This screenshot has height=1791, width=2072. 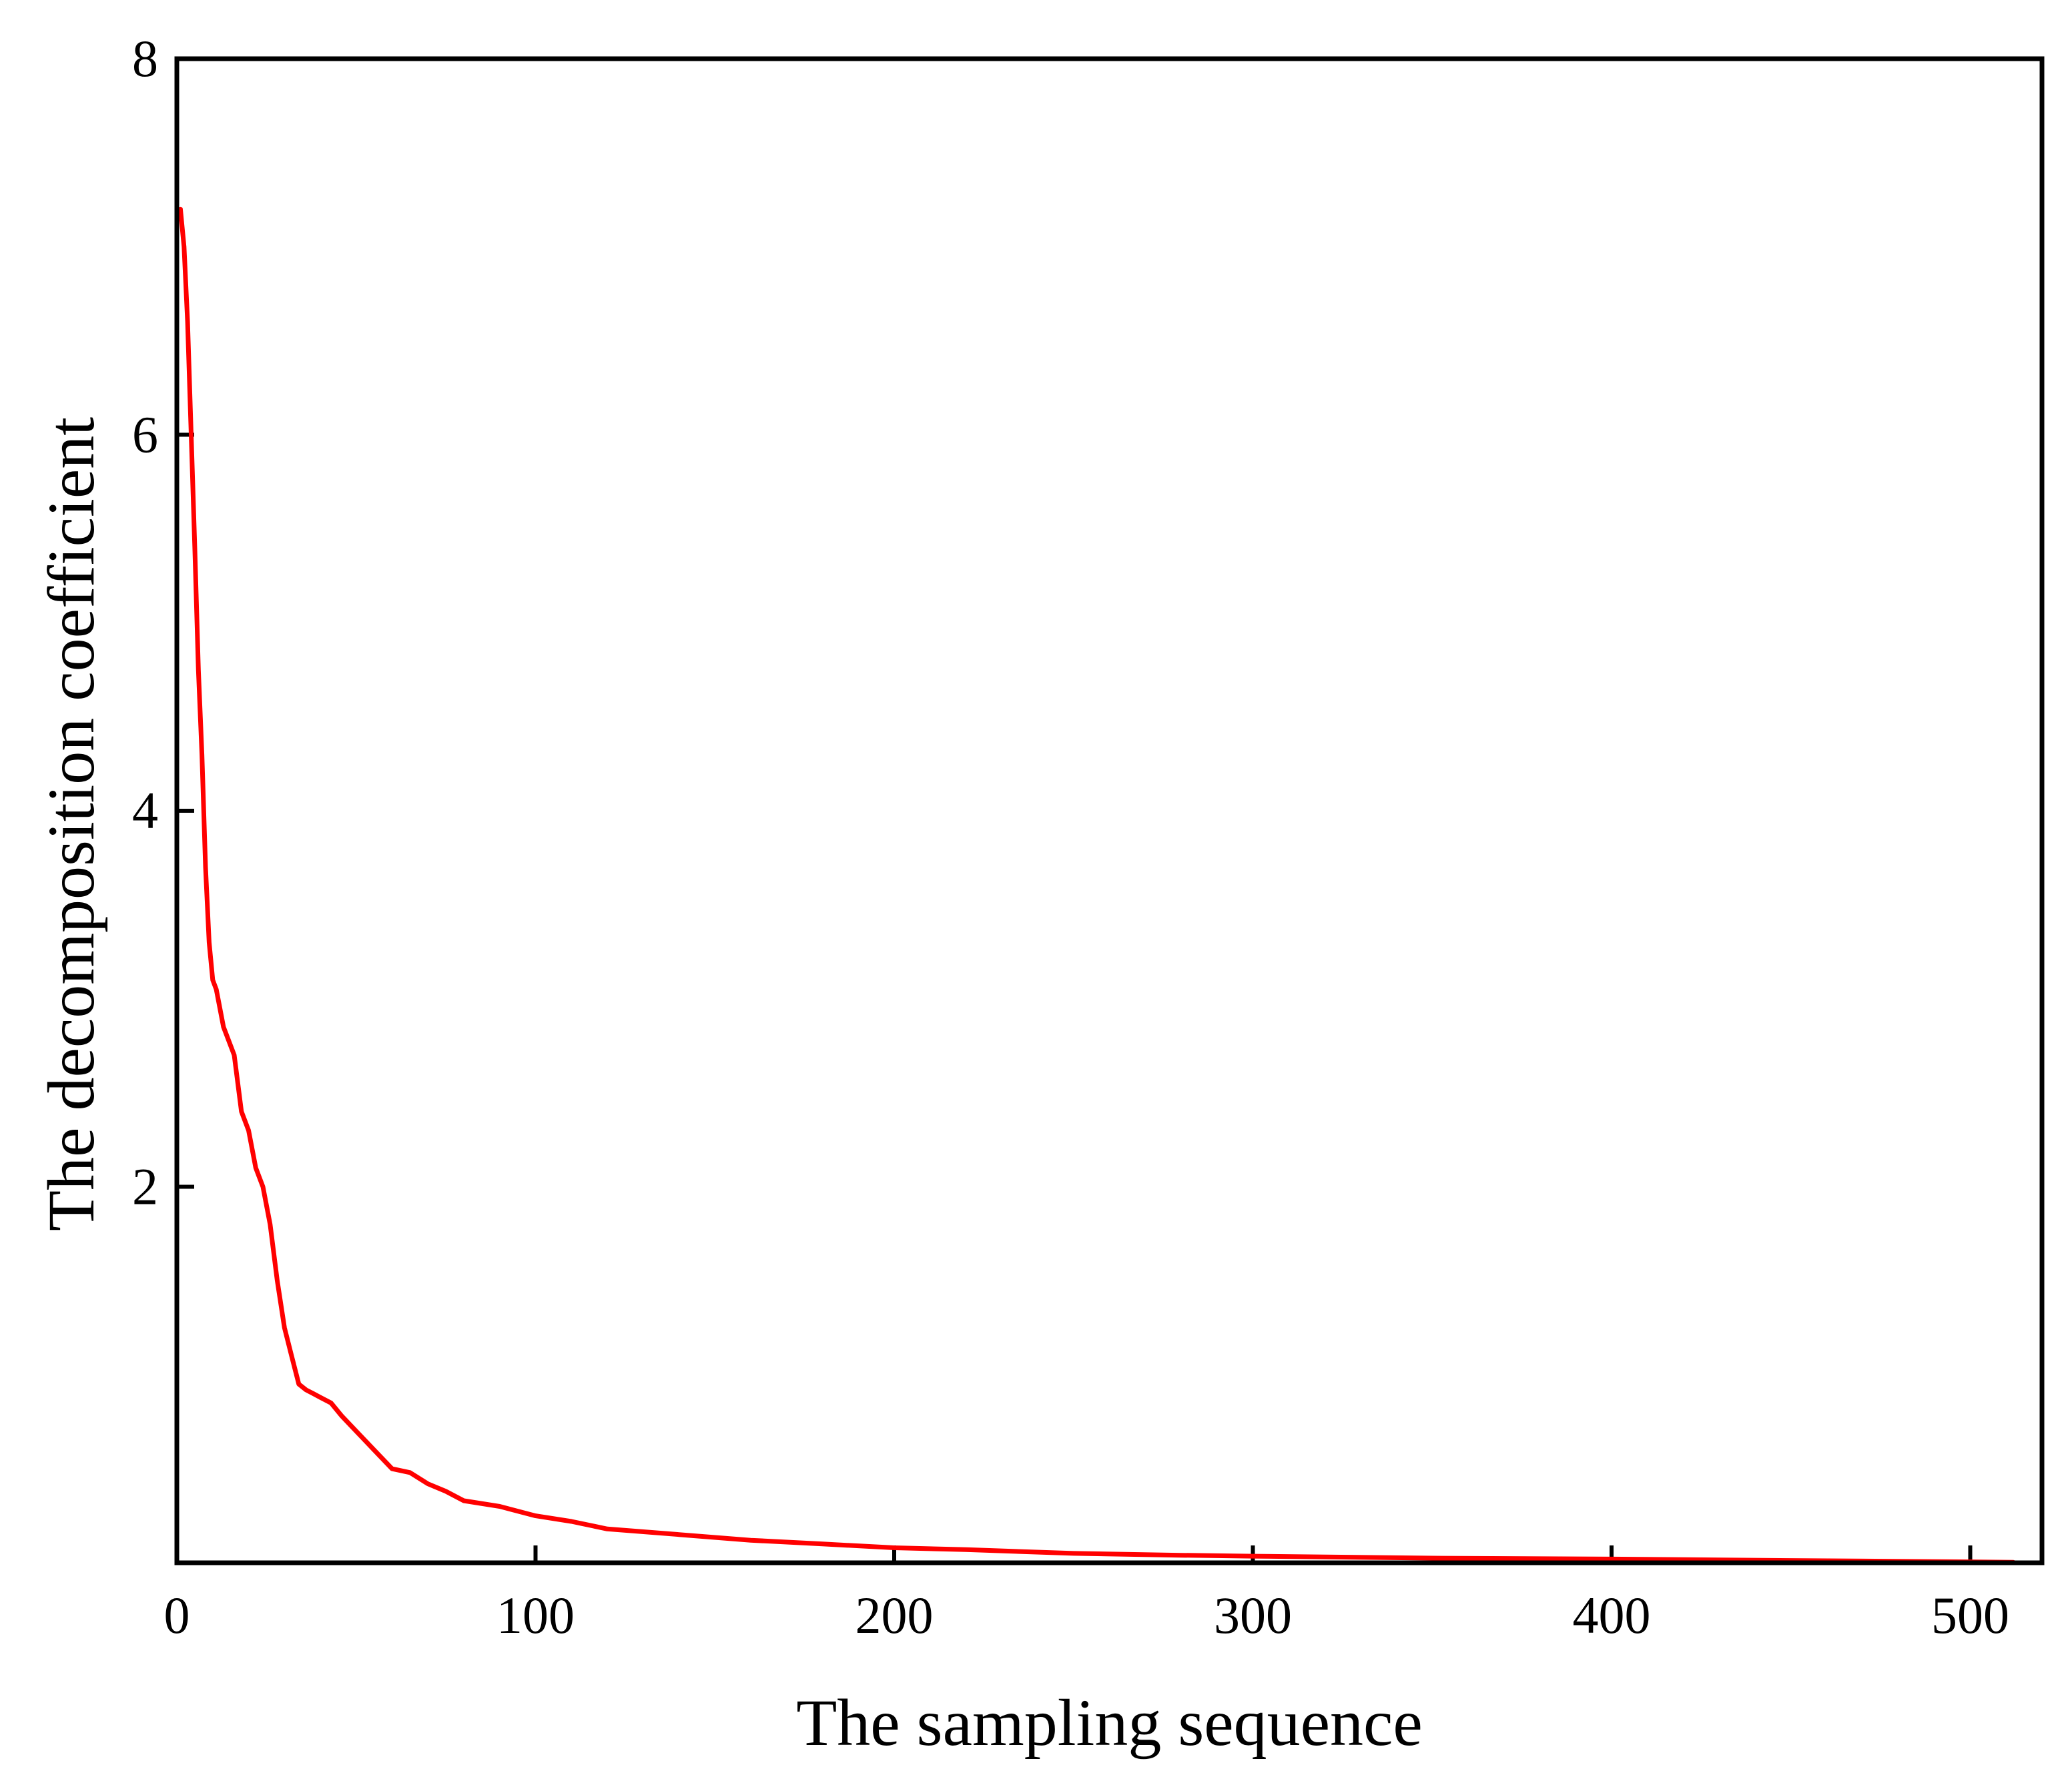 I want to click on x-tick-label: 300, so click(x=1253, y=1615).